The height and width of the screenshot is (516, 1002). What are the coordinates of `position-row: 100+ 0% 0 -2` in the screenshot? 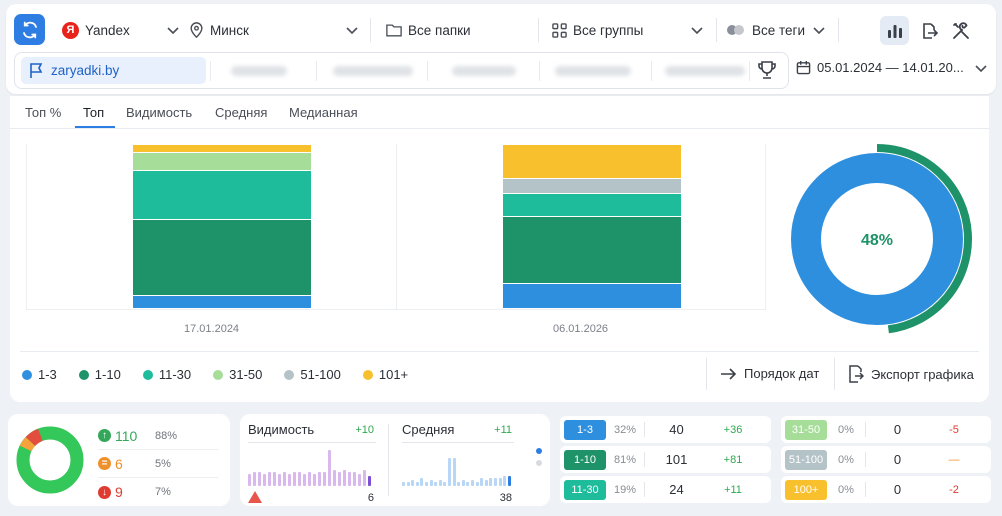 It's located at (886, 489).